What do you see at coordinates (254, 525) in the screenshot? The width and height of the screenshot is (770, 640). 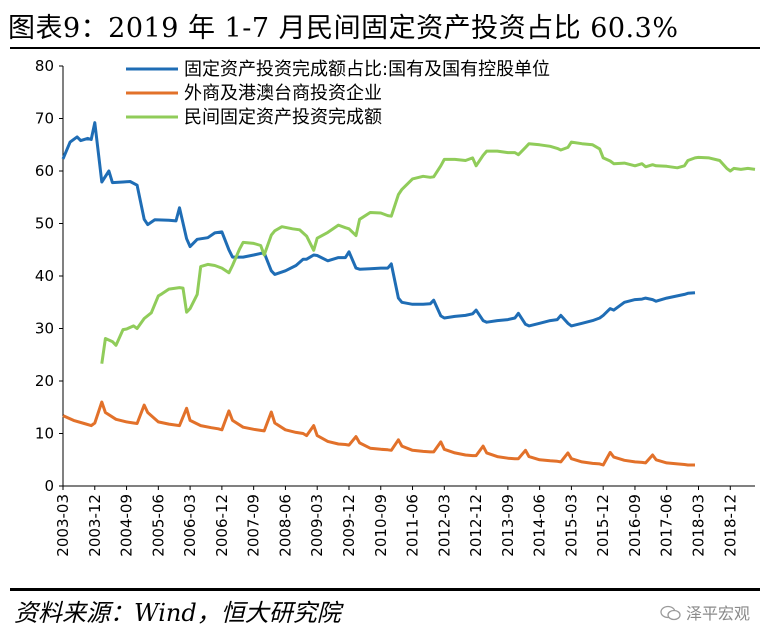 I see `x-tick-label: 2007-09` at bounding box center [254, 525].